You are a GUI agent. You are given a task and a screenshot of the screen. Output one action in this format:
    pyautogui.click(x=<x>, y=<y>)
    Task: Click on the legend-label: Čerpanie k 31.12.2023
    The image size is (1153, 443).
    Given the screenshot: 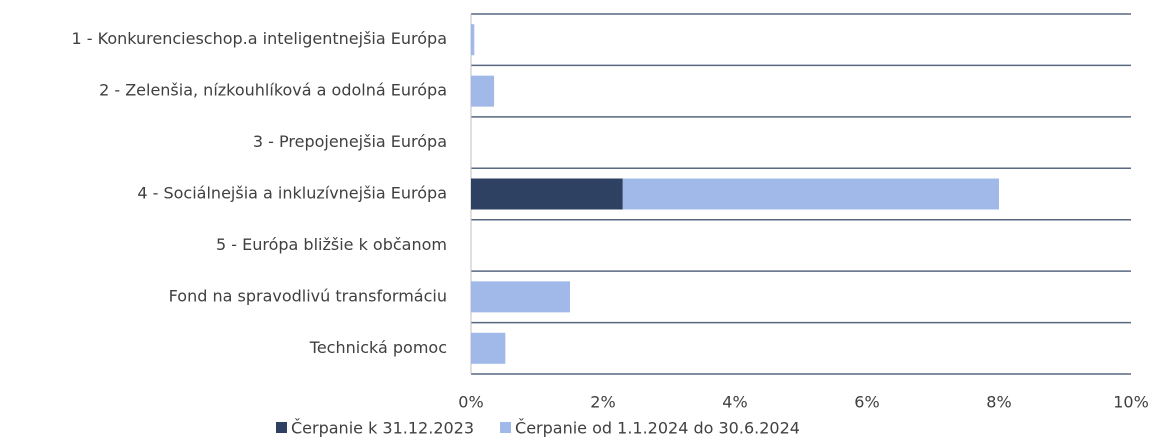 What is the action you would take?
    pyautogui.click(x=382, y=428)
    